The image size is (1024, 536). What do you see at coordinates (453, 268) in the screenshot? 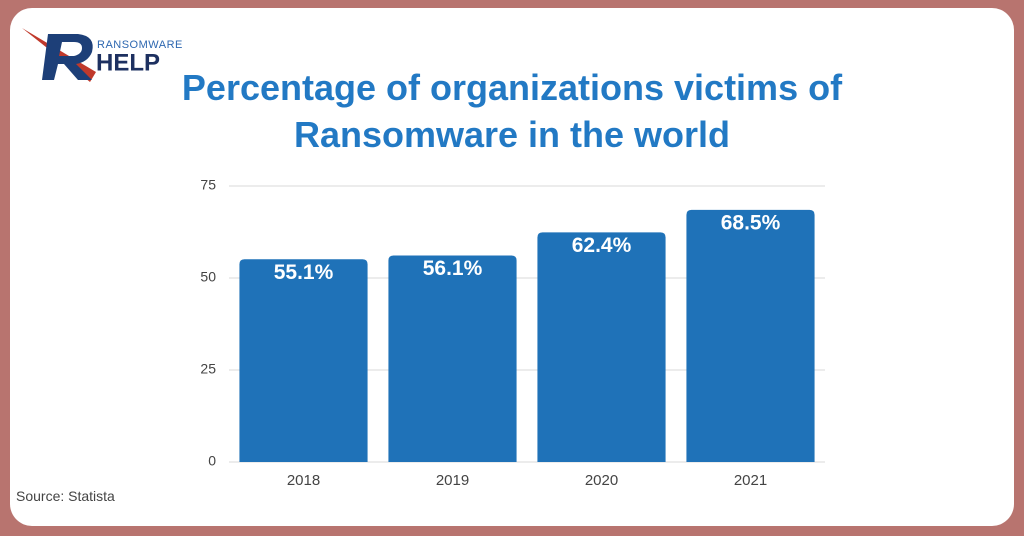
I see `value-label: 56.1%` at bounding box center [453, 268].